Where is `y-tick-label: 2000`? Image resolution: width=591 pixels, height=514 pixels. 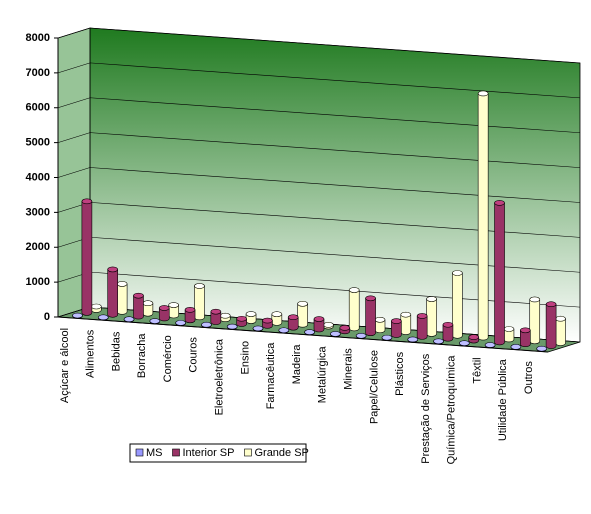 y-tick-label: 2000 is located at coordinates (38, 247).